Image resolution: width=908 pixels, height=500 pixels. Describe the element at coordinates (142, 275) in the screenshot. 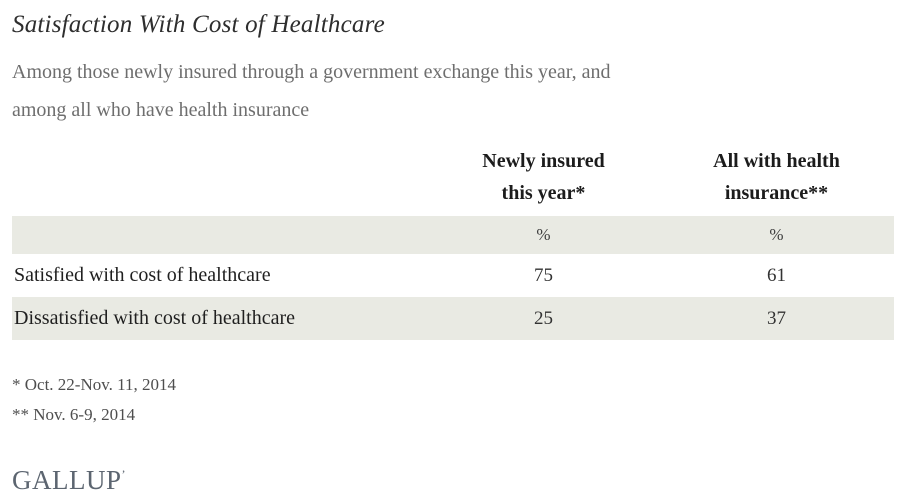

I see `row-label: Satisfied with cost of healthcare` at that location.